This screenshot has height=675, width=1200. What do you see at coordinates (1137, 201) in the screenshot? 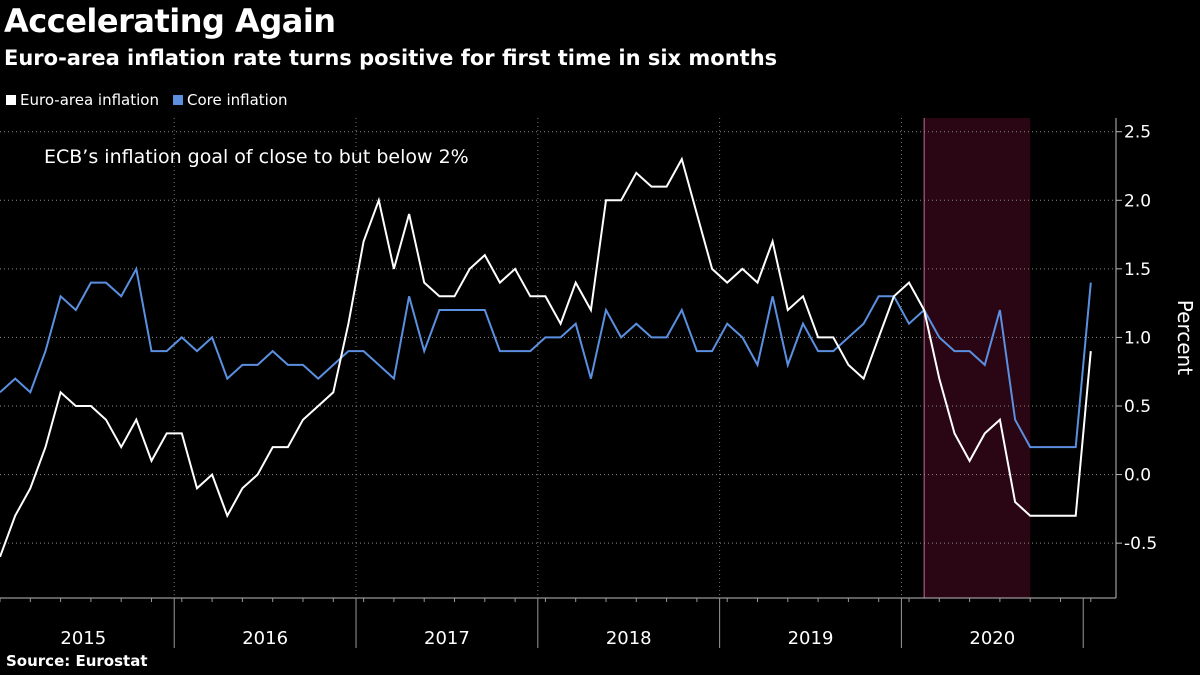
I see `y-tick-label: 2.0` at bounding box center [1137, 201].